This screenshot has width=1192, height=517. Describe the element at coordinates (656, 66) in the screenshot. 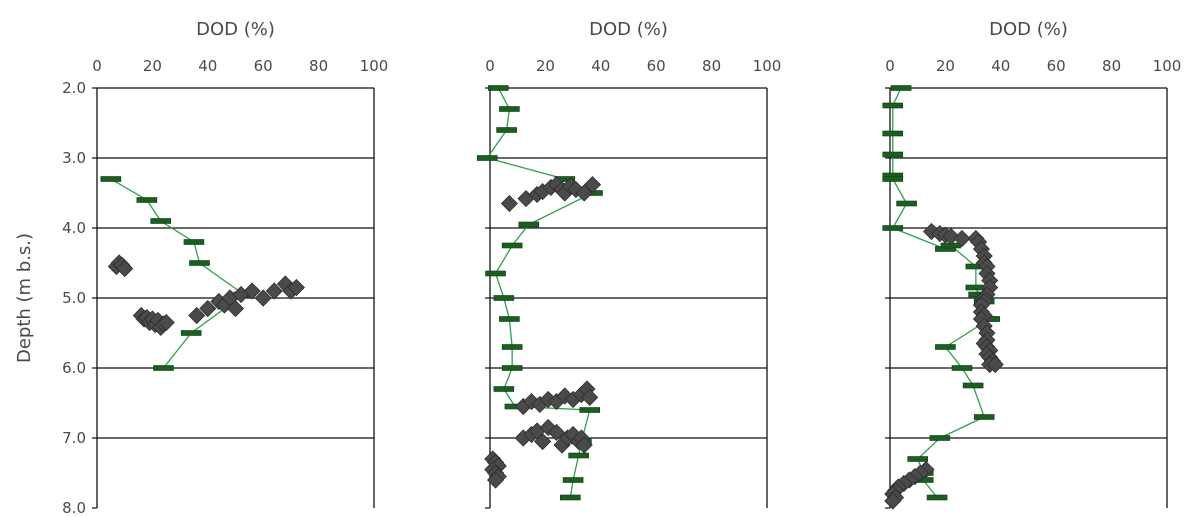

I see `panel-2-x-tick-label: 60` at that location.